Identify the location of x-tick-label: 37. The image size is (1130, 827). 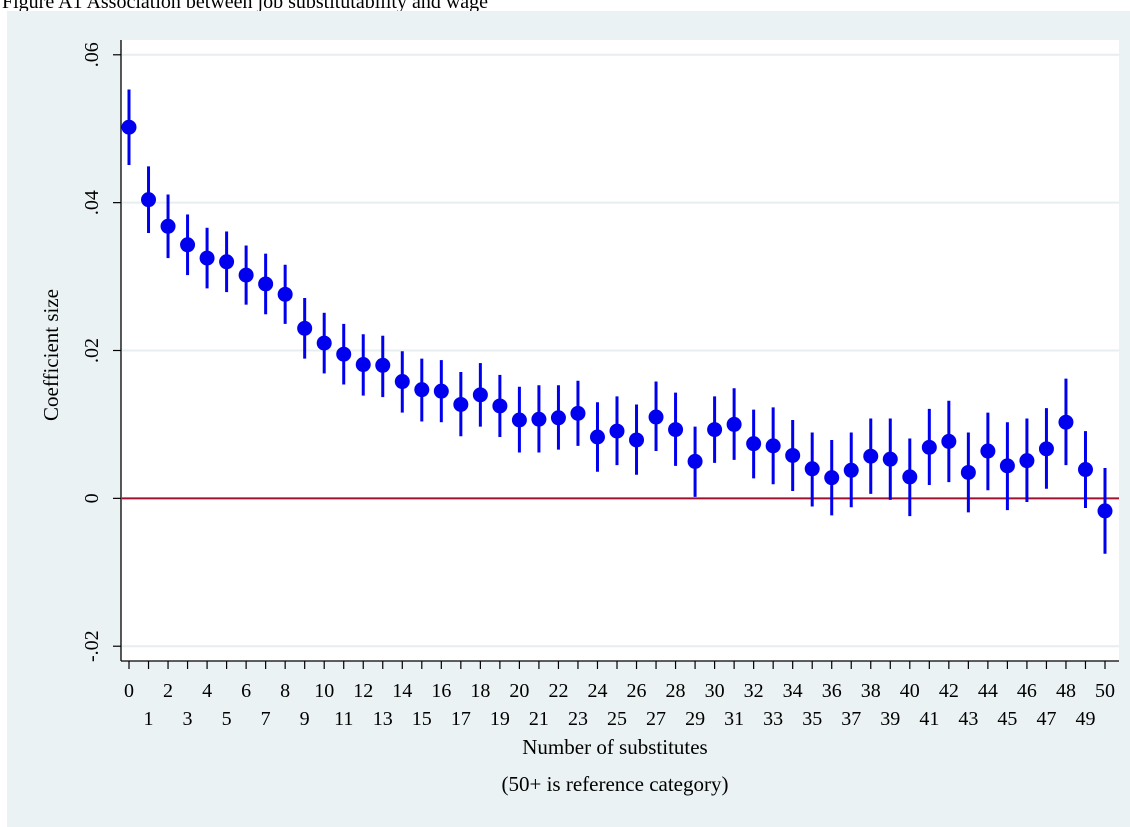
(851, 719).